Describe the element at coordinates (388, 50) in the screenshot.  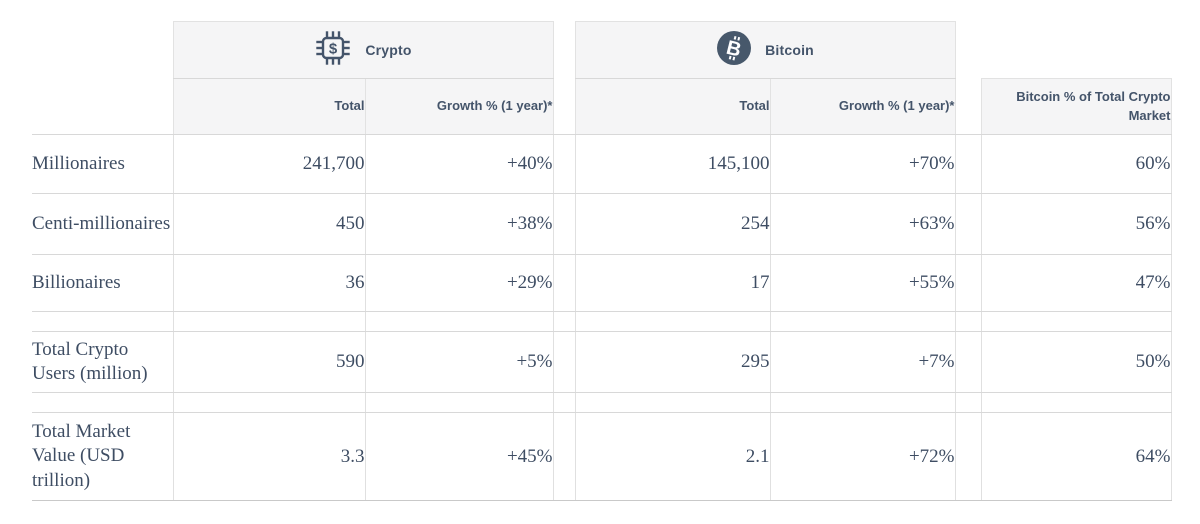
I see `group-label-crypto: Crypto` at that location.